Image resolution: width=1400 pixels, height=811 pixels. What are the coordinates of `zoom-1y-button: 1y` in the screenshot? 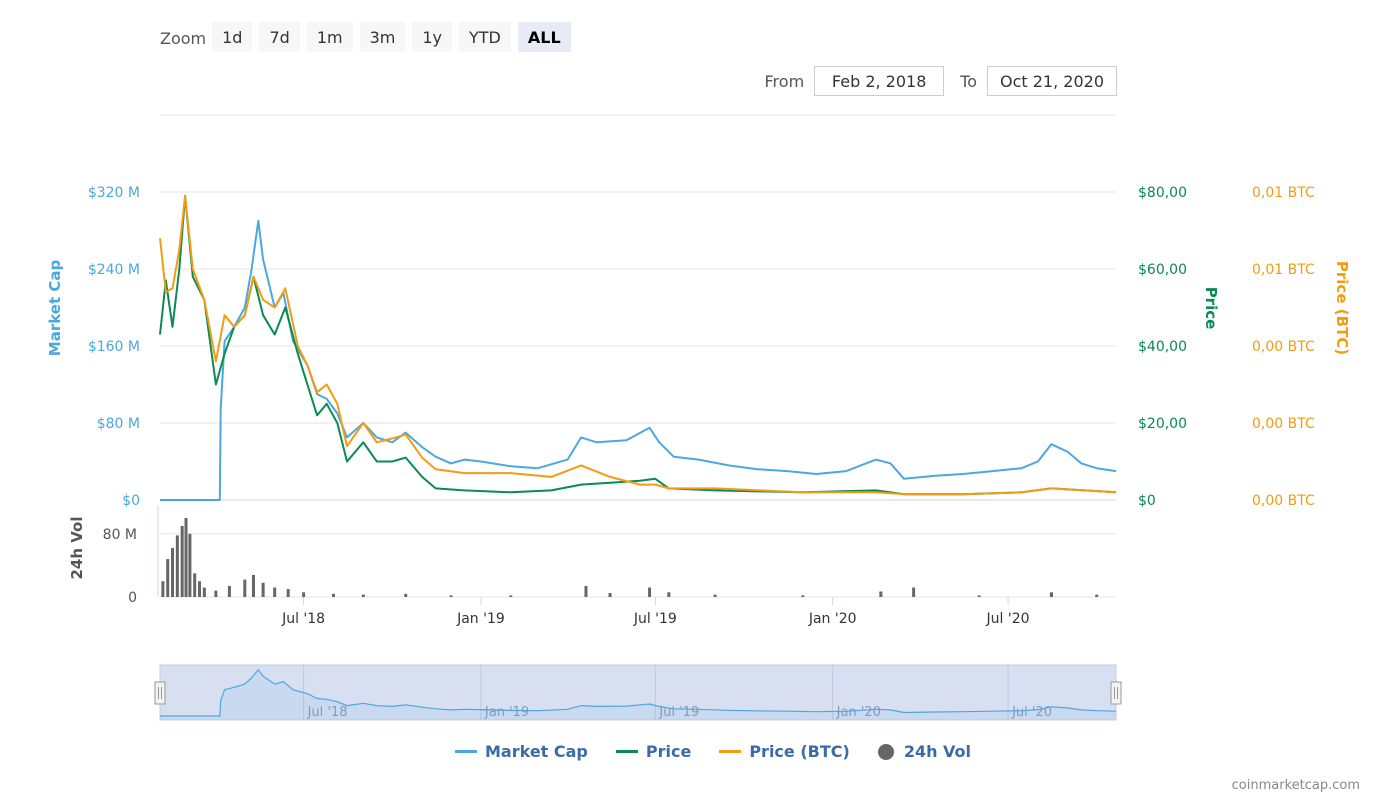 It's located at (432, 37).